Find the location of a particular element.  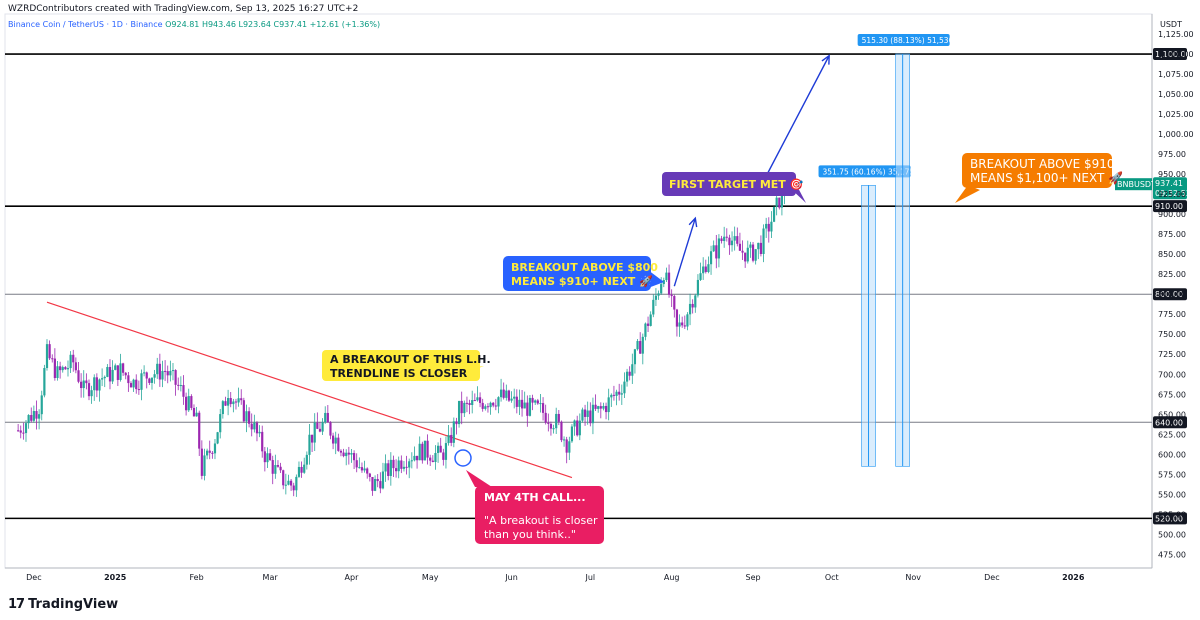

annotation-breakout-800-text-1: BREAKOUT ABOVE $800 is located at coordinates (584, 267).